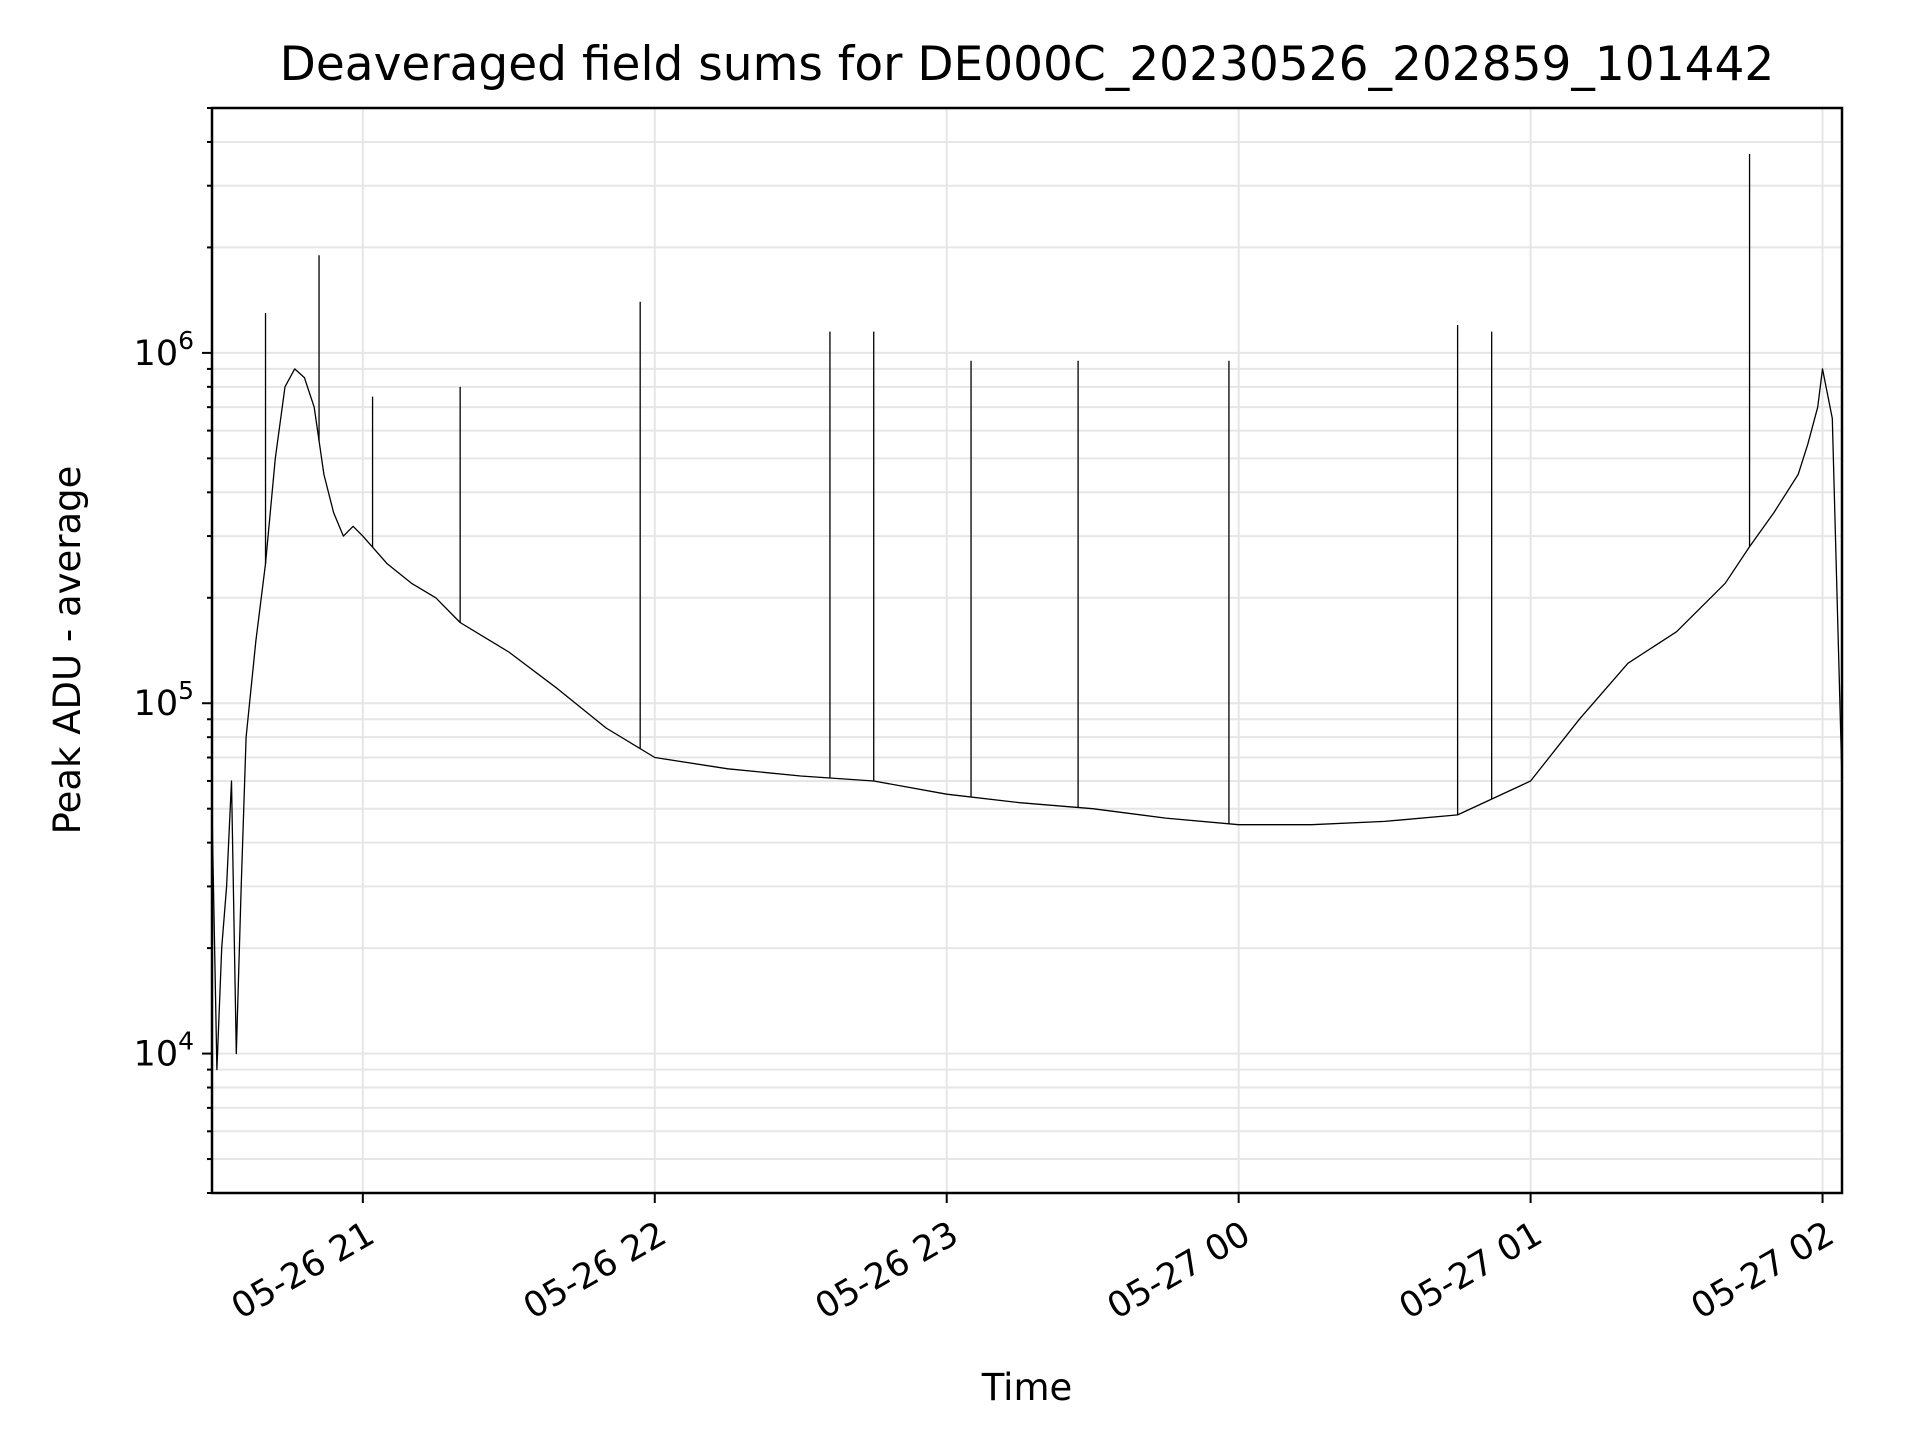  What do you see at coordinates (186, 1041) in the screenshot?
I see `y-tick-exponent: 4` at bounding box center [186, 1041].